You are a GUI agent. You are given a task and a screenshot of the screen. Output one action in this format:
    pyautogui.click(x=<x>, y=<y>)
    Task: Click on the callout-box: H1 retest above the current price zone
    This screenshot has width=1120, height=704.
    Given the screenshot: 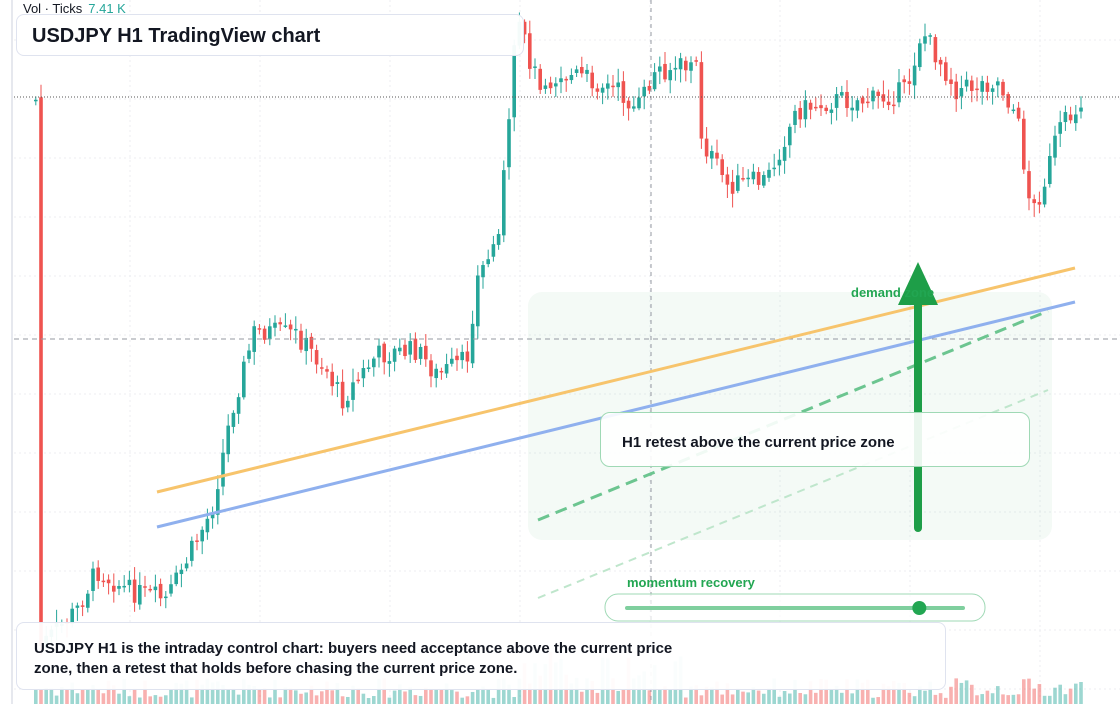 What is the action you would take?
    pyautogui.click(x=815, y=439)
    